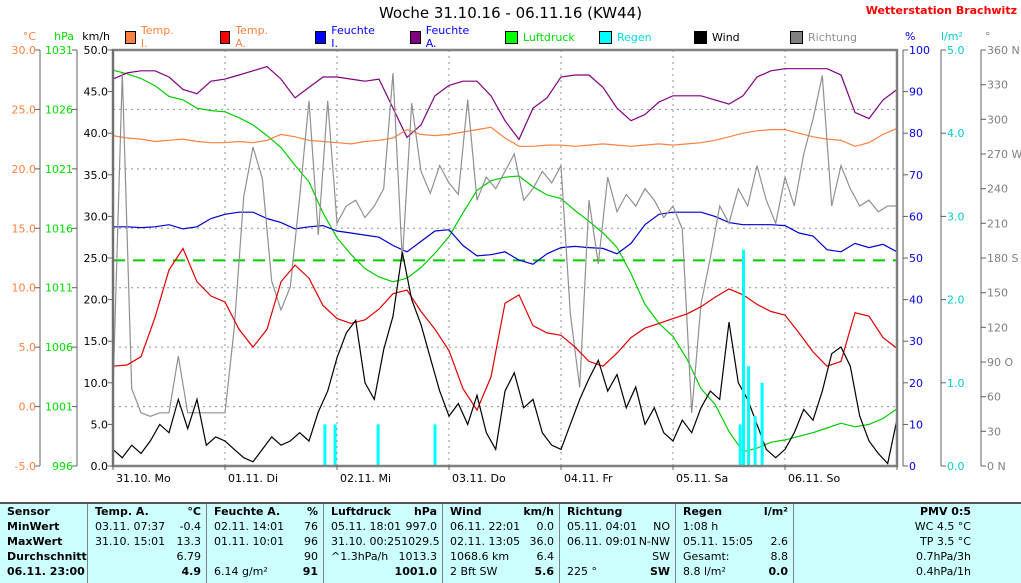  Describe the element at coordinates (538, 511) in the screenshot. I see `column-unit: km/h` at that location.